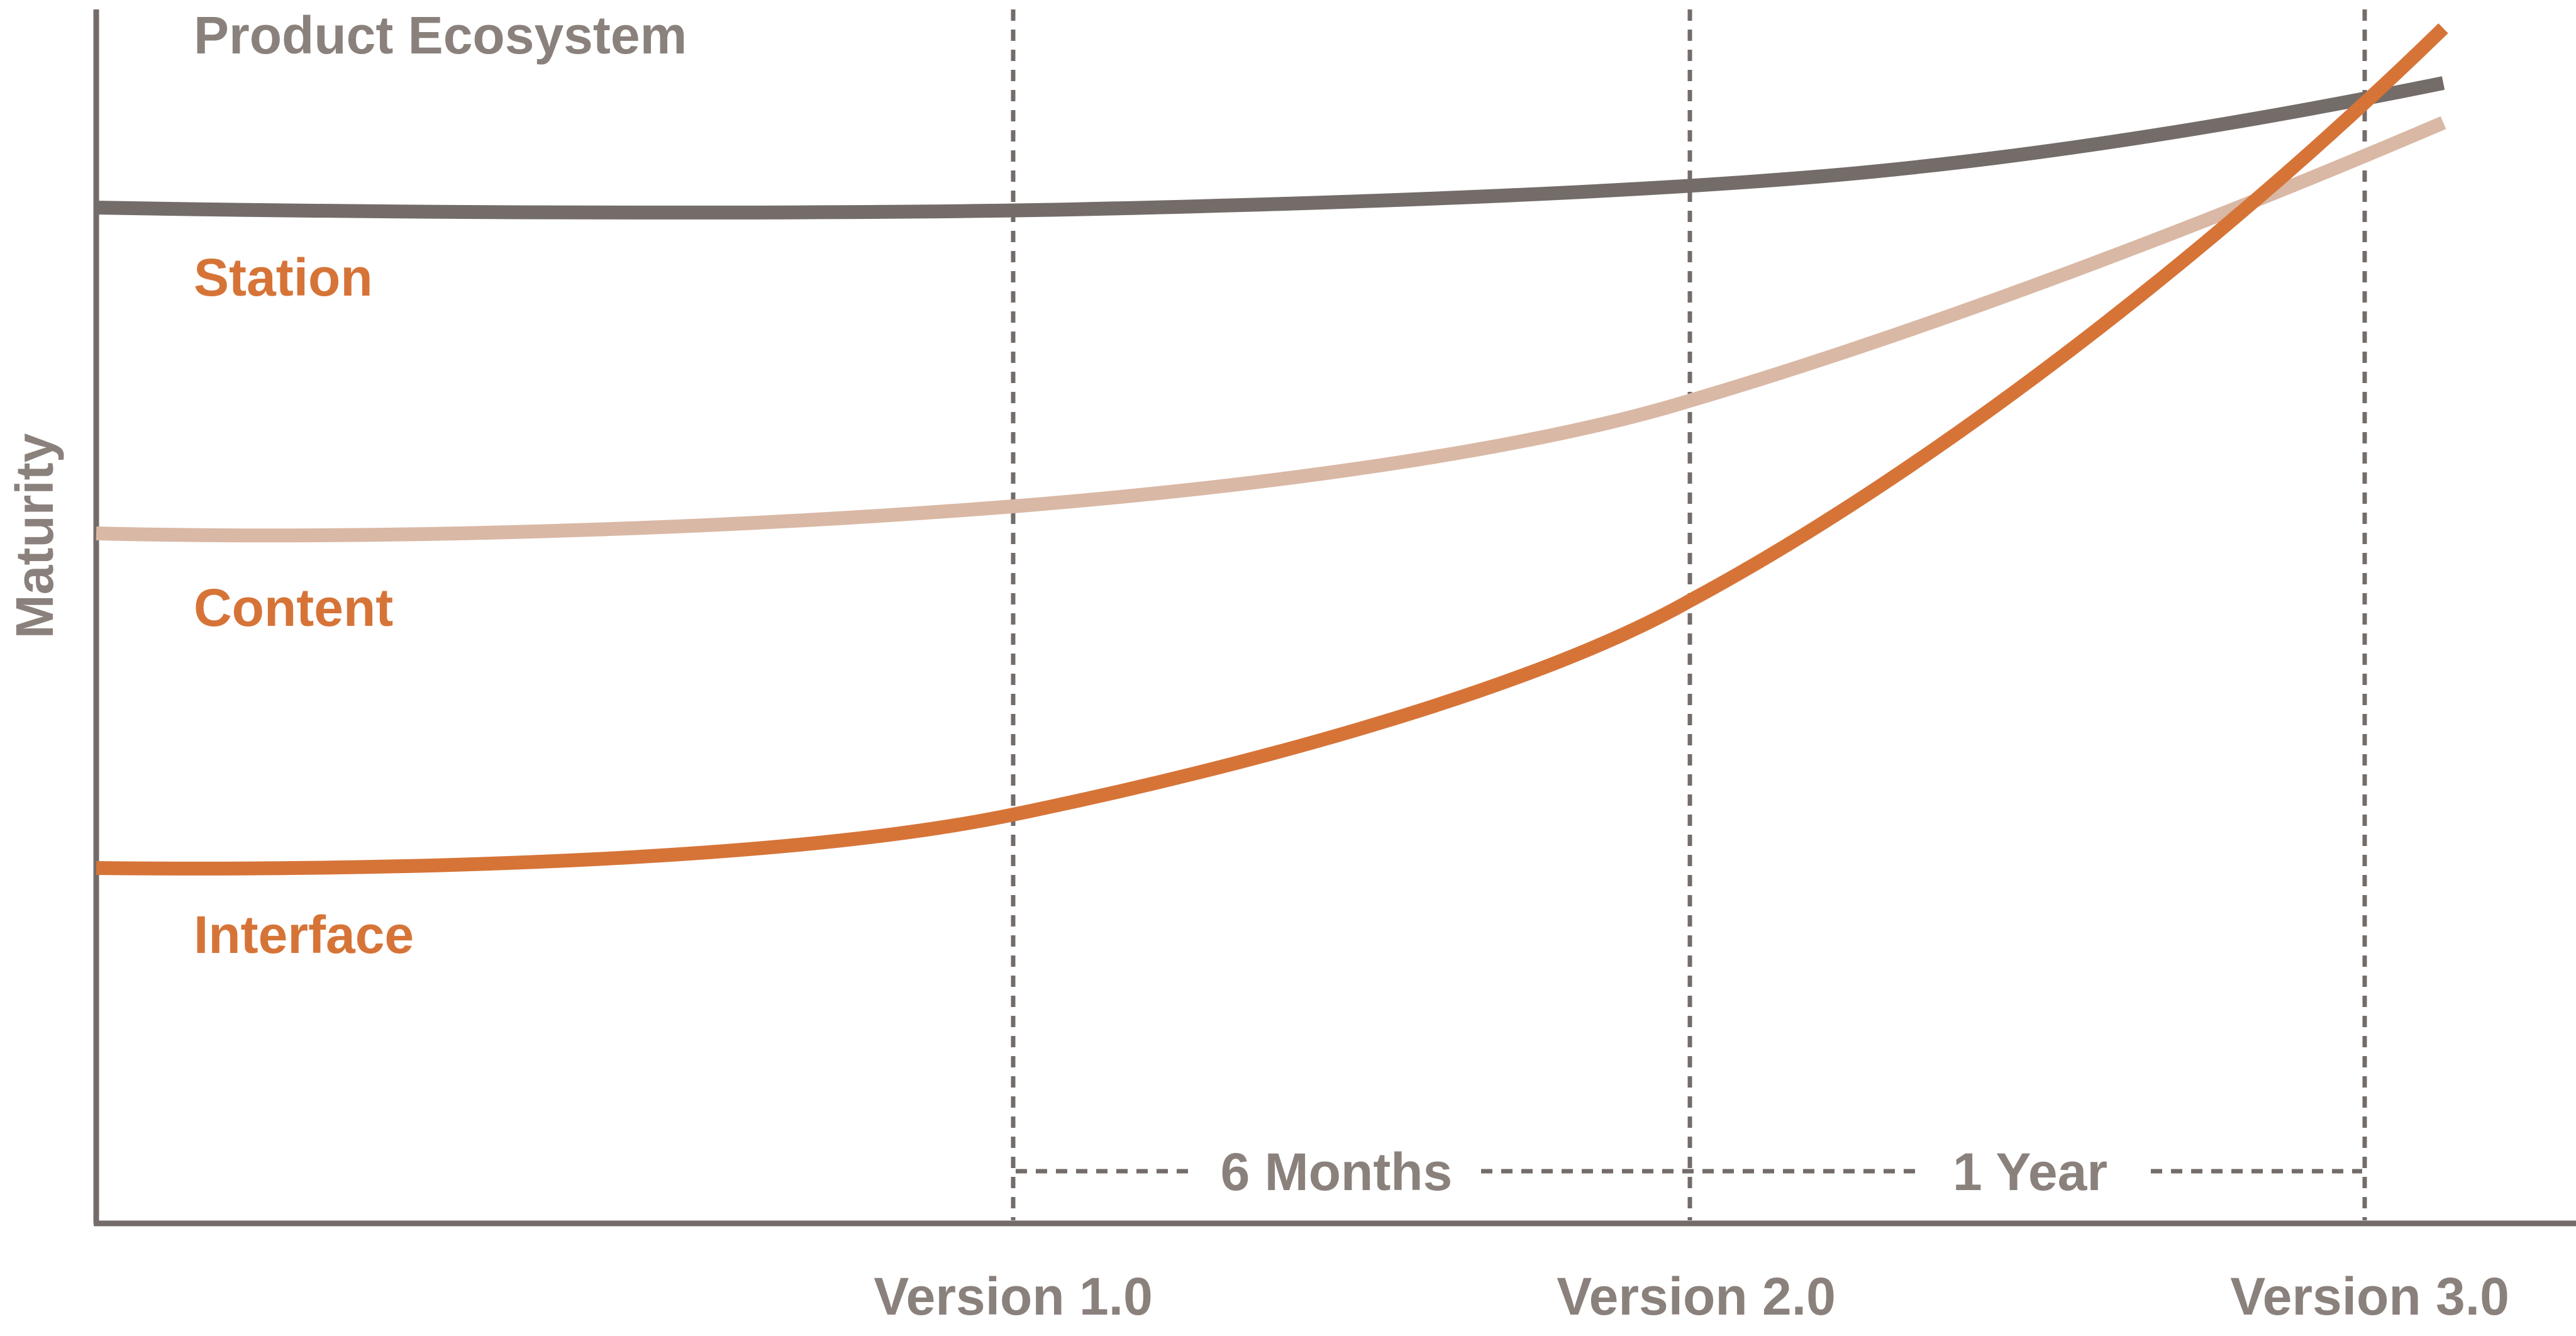  What do you see at coordinates (34, 535) in the screenshot?
I see `y-axis-label: Maturity` at bounding box center [34, 535].